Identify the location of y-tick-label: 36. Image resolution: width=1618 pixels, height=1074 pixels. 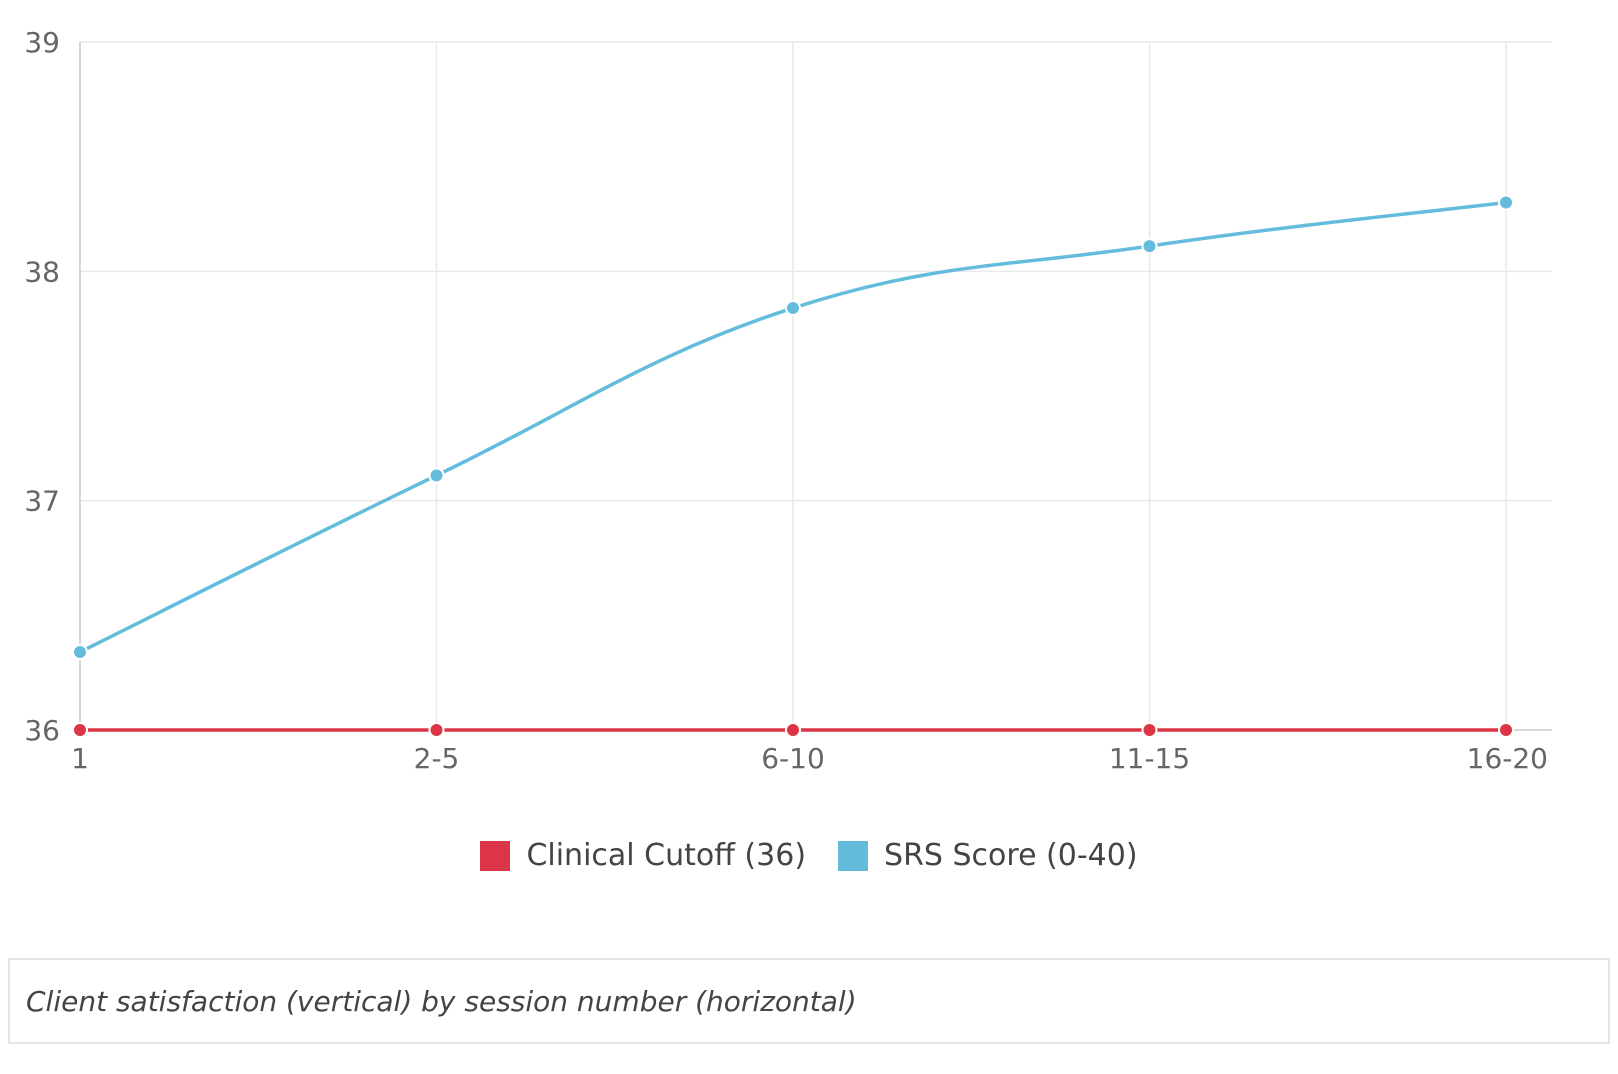
(42, 730).